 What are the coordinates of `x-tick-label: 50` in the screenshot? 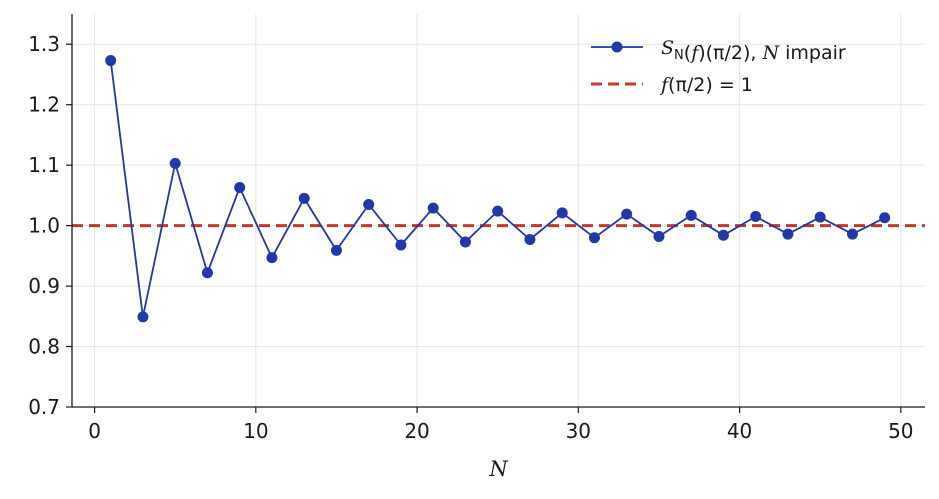 It's located at (900, 431).